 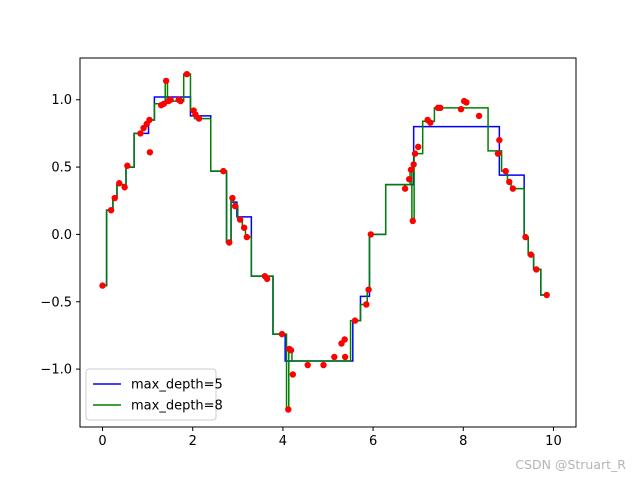 I want to click on y-tick-label: 0.0, so click(x=61, y=235).